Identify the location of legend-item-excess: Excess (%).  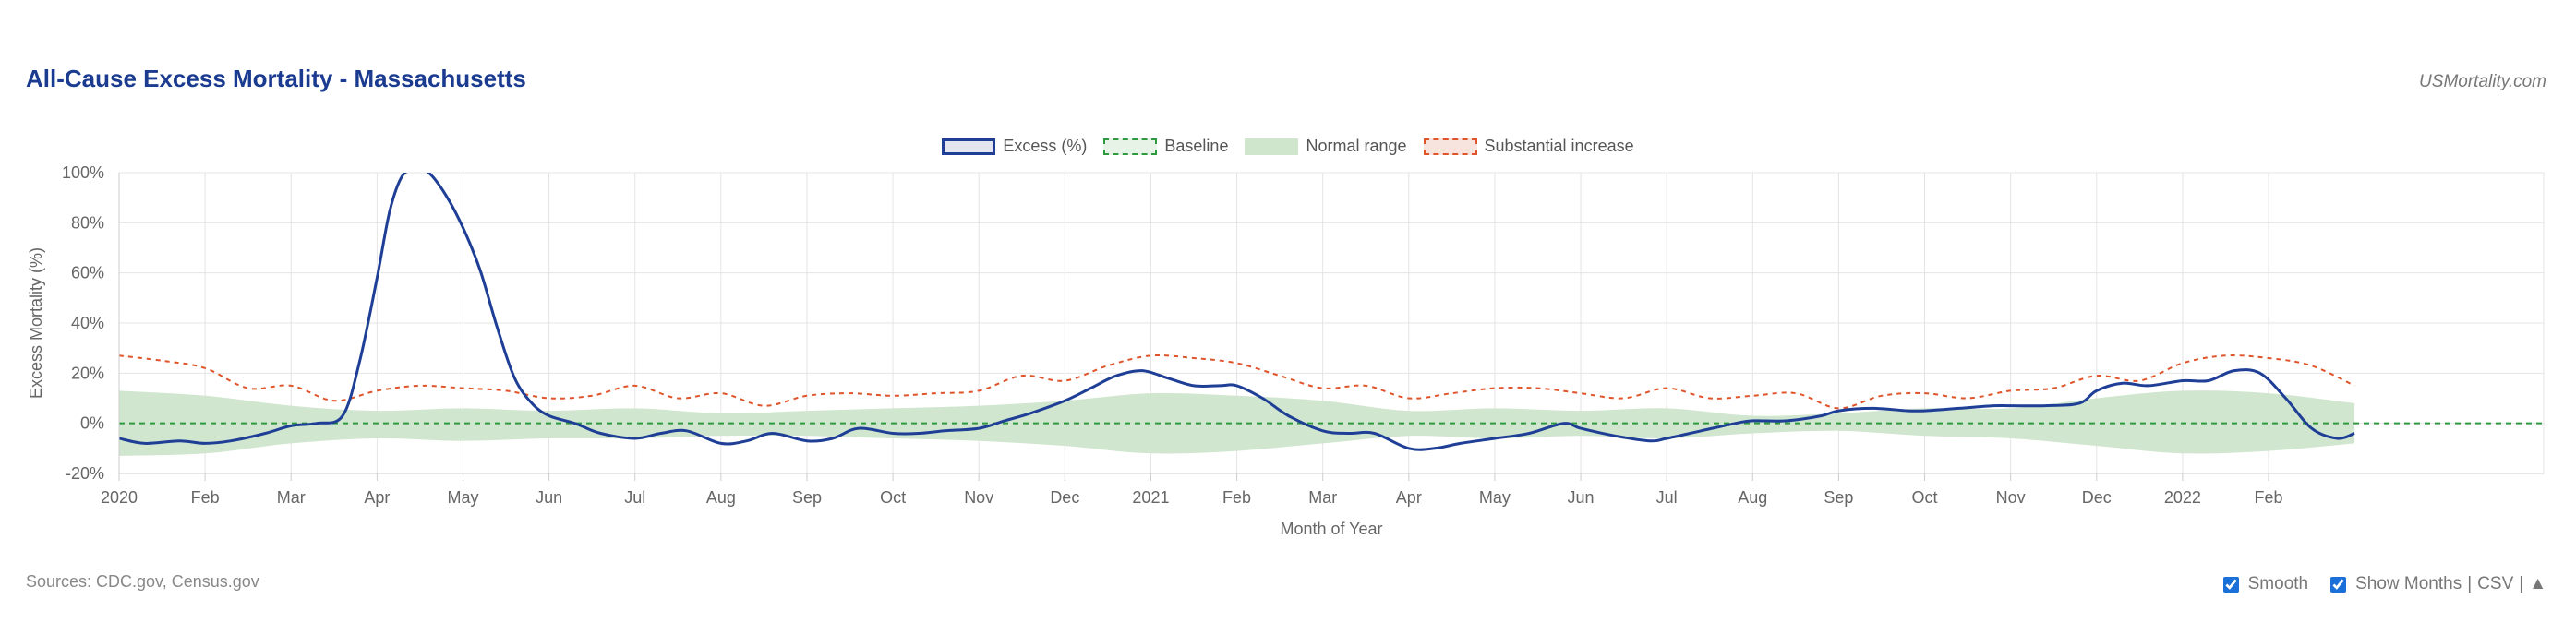
(1014, 146).